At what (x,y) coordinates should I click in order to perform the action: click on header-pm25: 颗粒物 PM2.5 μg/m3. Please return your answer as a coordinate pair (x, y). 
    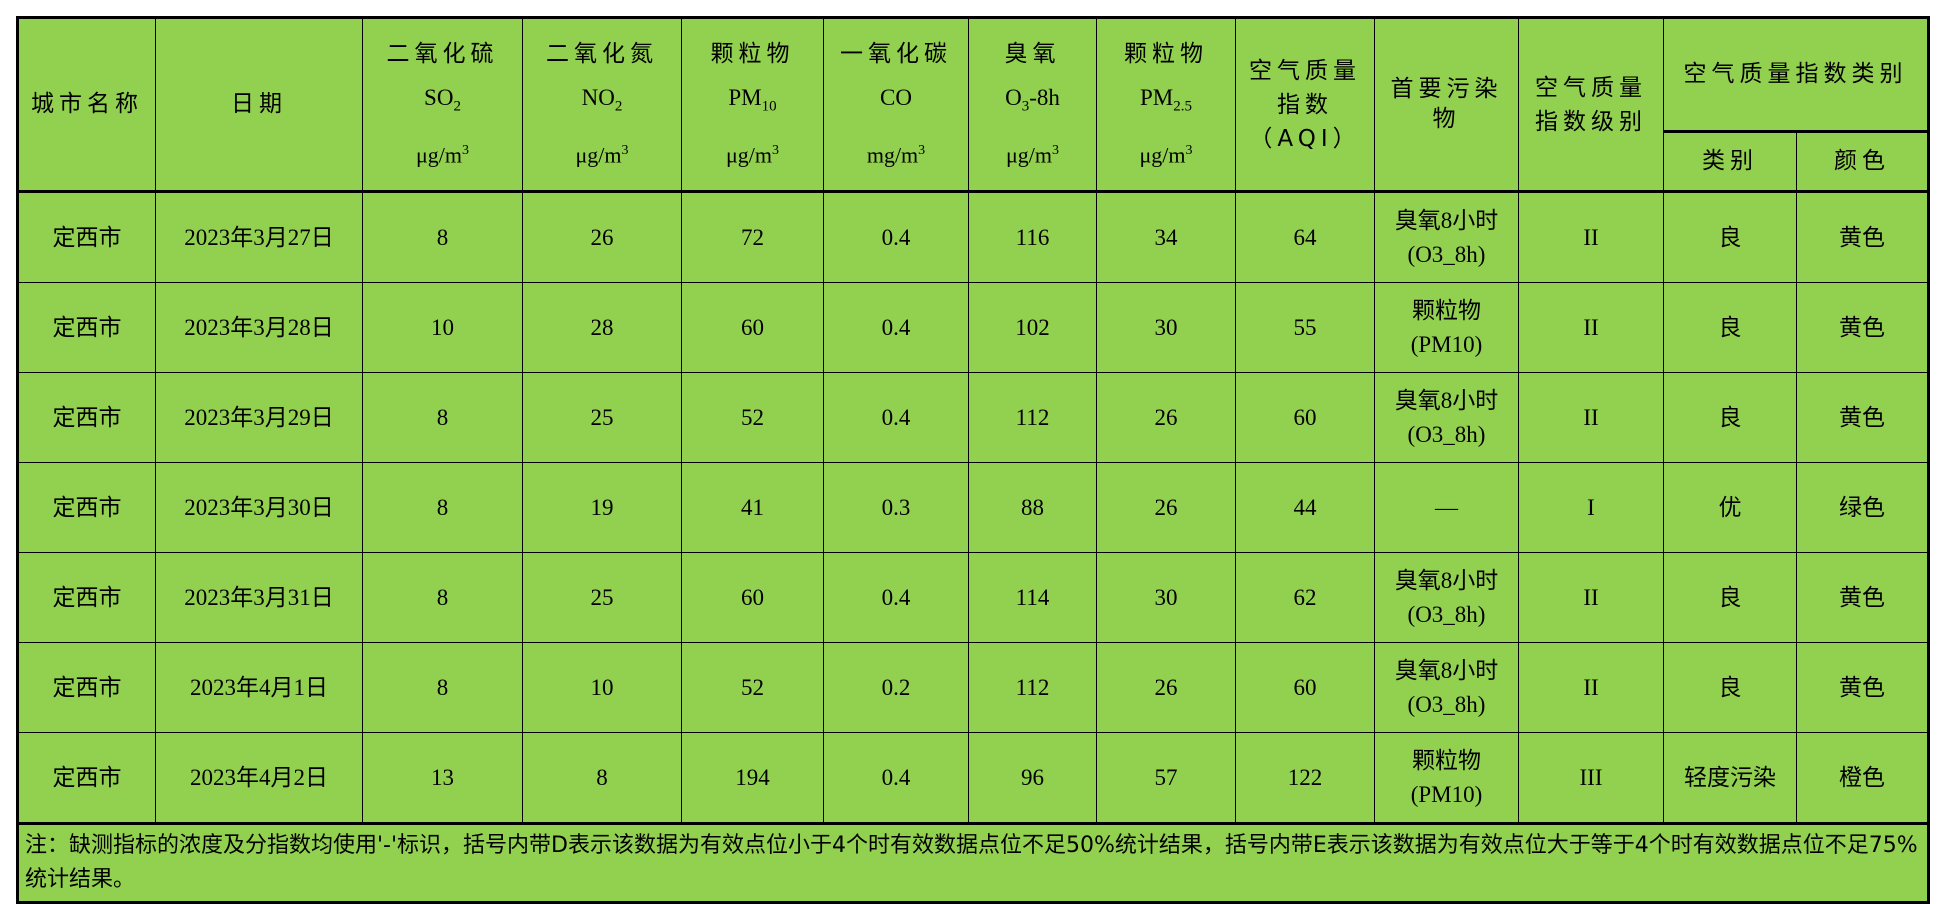
    Looking at the image, I should click on (1166, 105).